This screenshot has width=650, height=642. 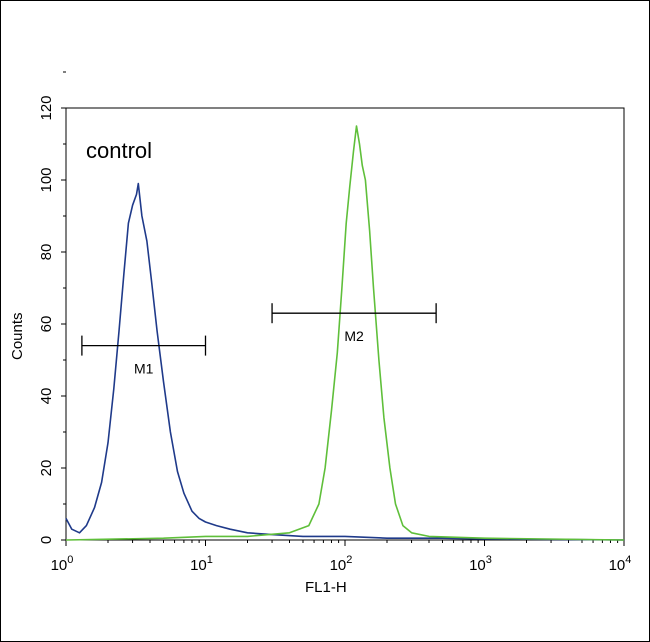 What do you see at coordinates (259, 340) in the screenshot?
I see `gate-markers: M1 M2` at bounding box center [259, 340].